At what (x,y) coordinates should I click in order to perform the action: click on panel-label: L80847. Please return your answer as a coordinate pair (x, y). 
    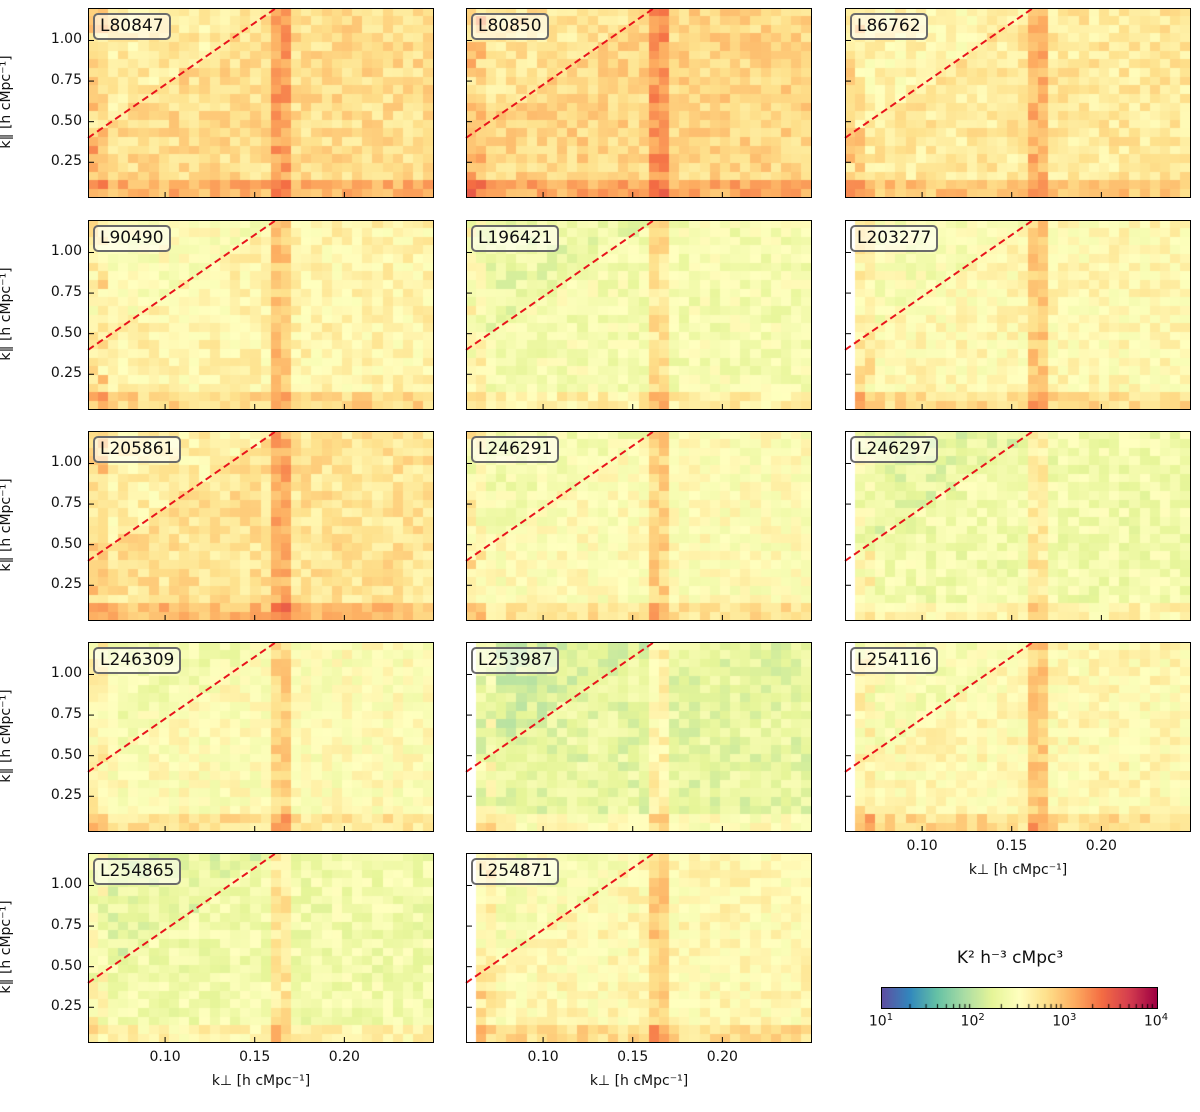
    Looking at the image, I should click on (132, 26).